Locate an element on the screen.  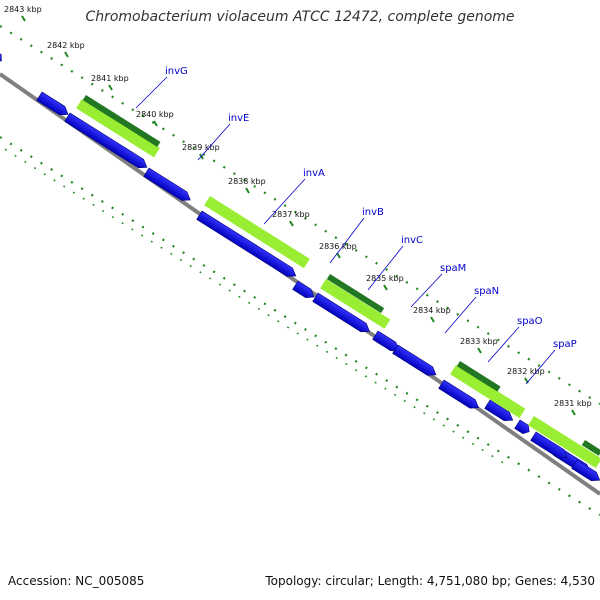
scale-label: 2831 kbp is located at coordinates (573, 403).